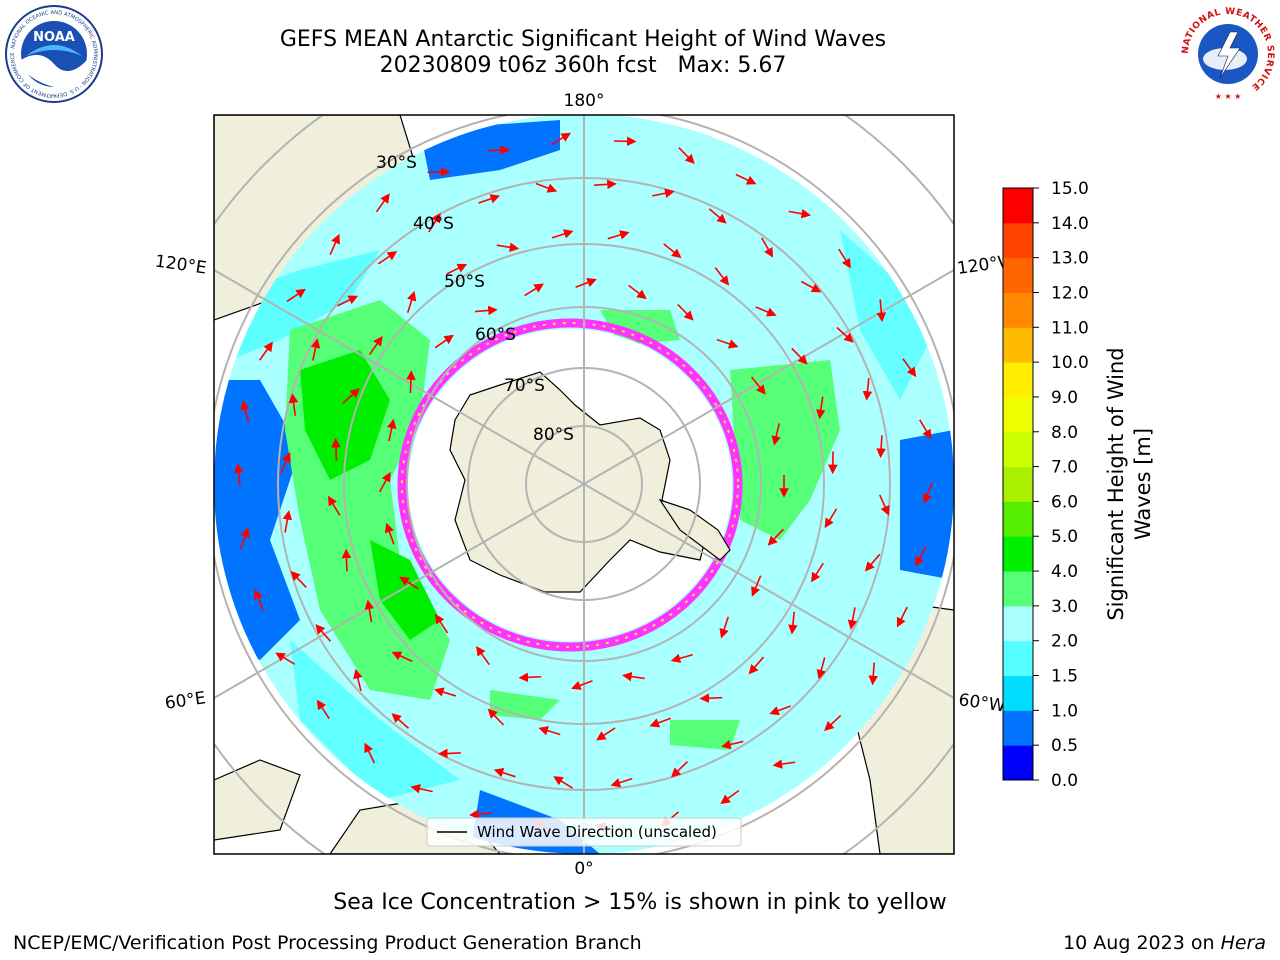 The image size is (1280, 960). I want to click on colorbar-tick-label: 15.0, so click(1070, 189).